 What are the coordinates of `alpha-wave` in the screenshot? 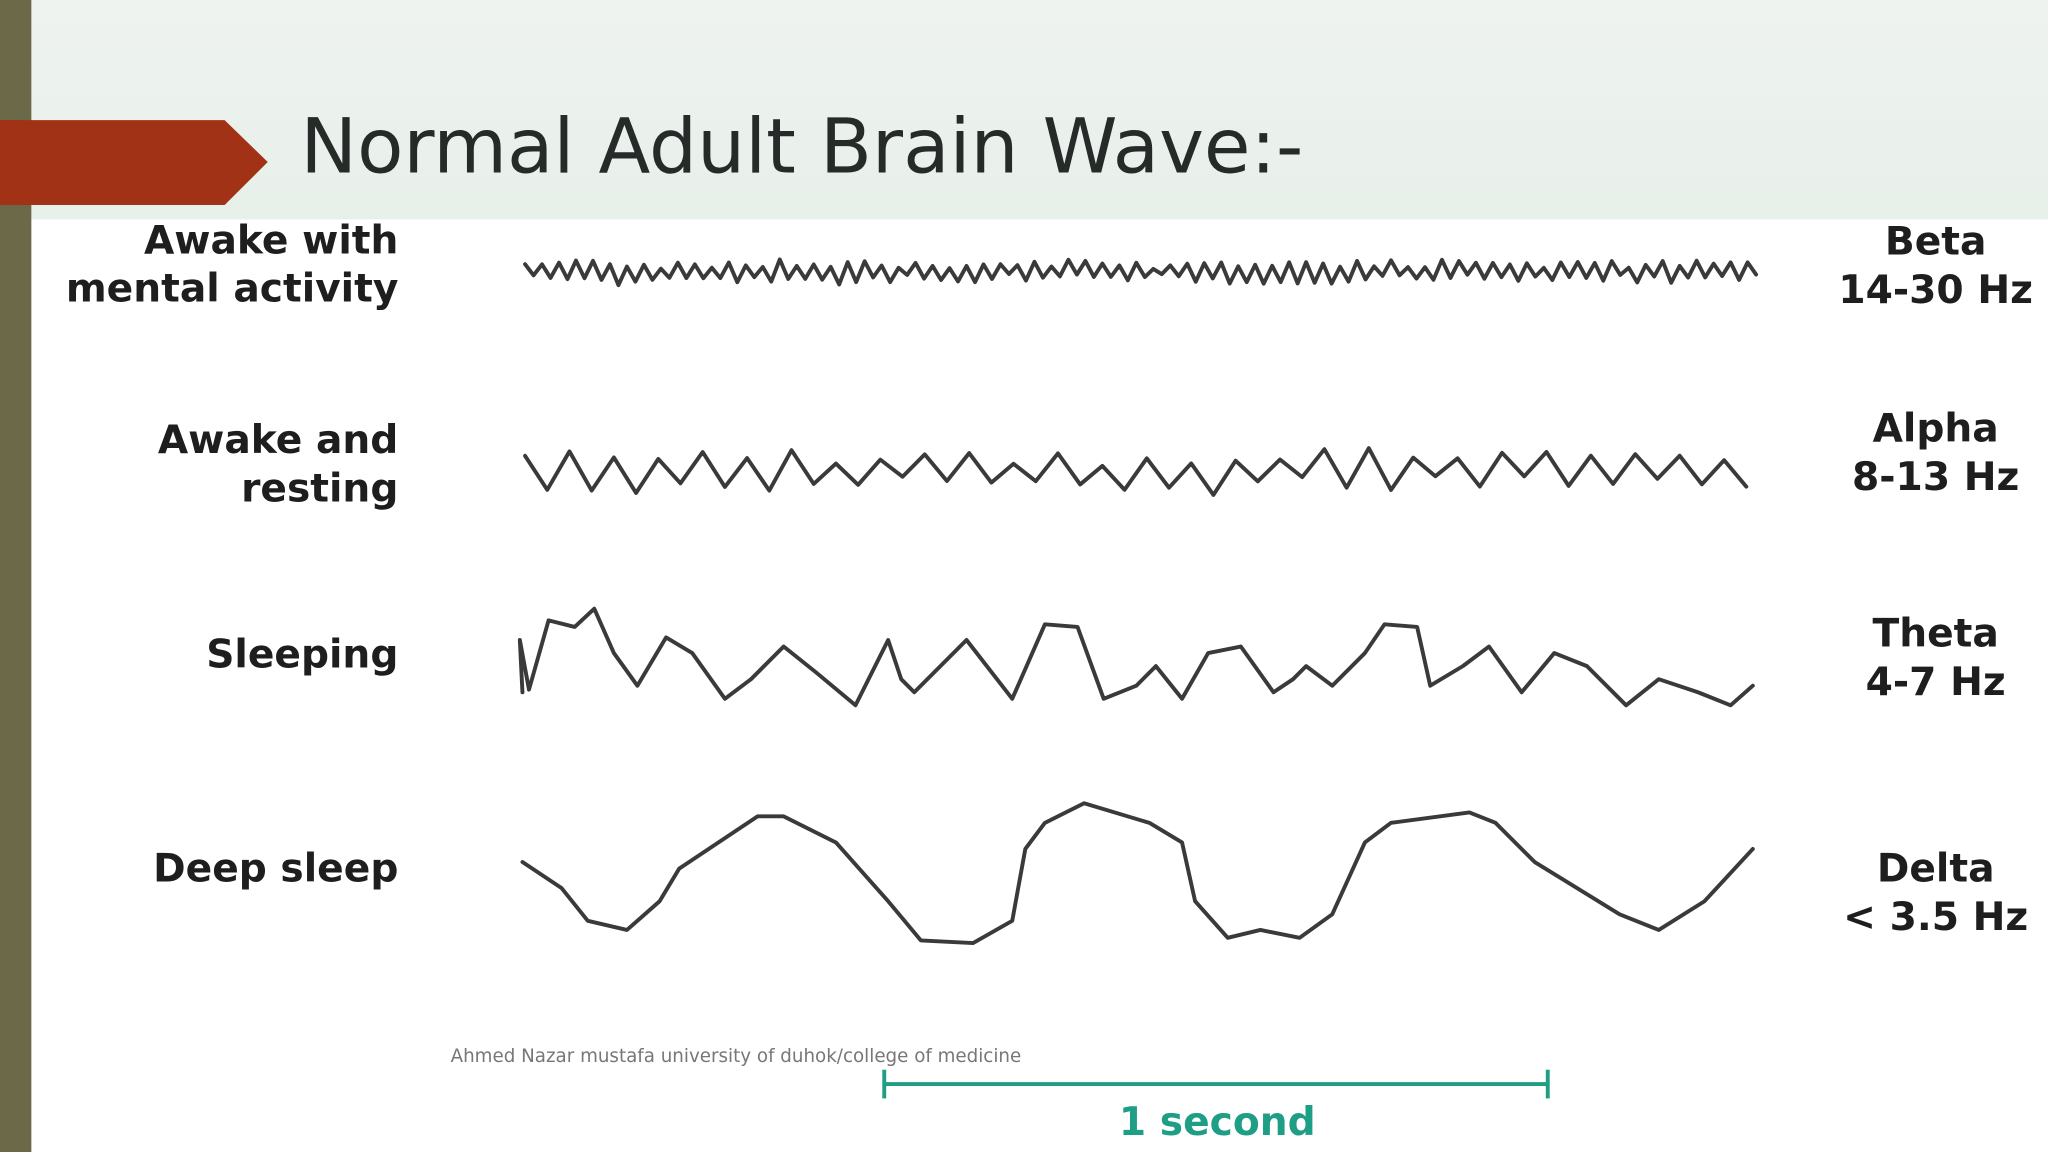 It's located at (1136, 471).